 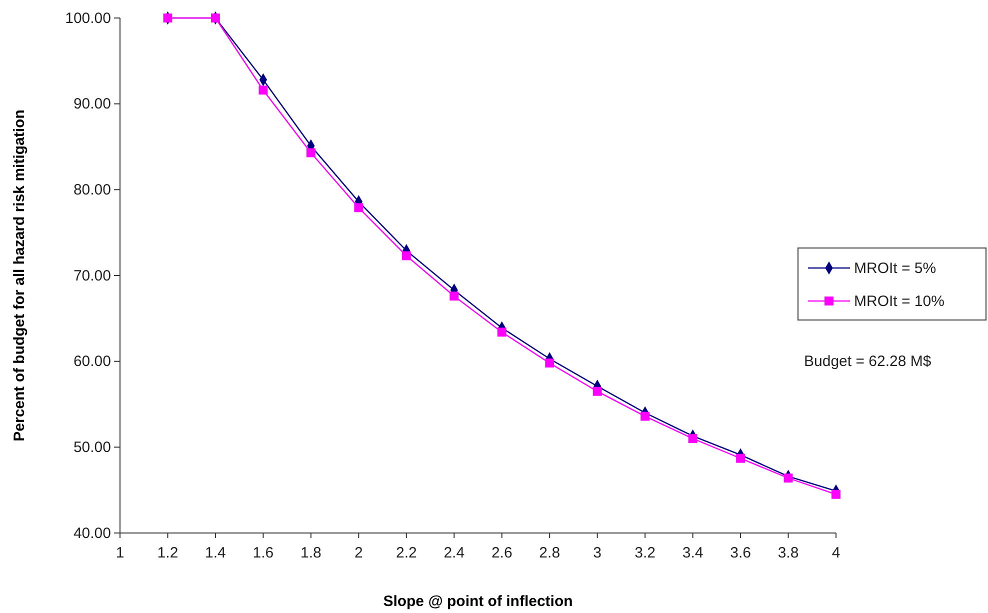 What do you see at coordinates (899, 301) in the screenshot?
I see `legend-label: MROIt = 10%` at bounding box center [899, 301].